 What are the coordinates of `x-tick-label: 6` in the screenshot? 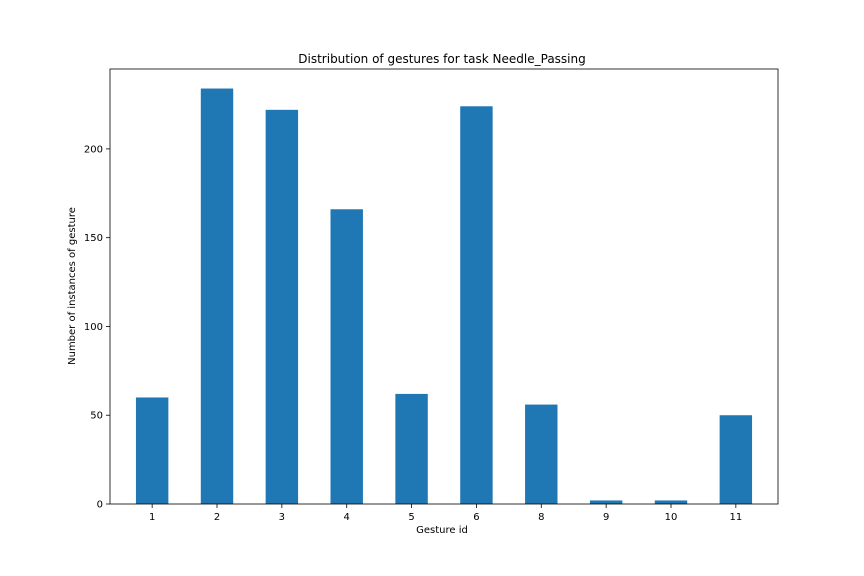 It's located at (476, 517).